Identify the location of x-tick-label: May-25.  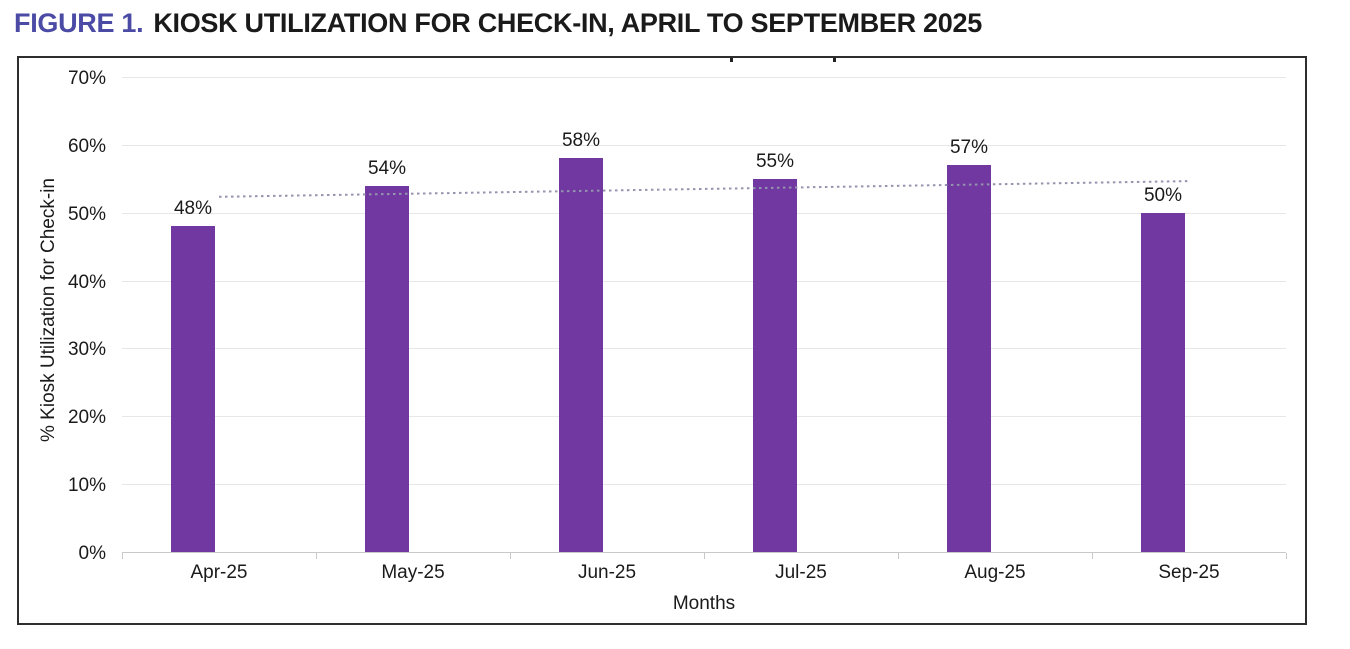
(413, 572).